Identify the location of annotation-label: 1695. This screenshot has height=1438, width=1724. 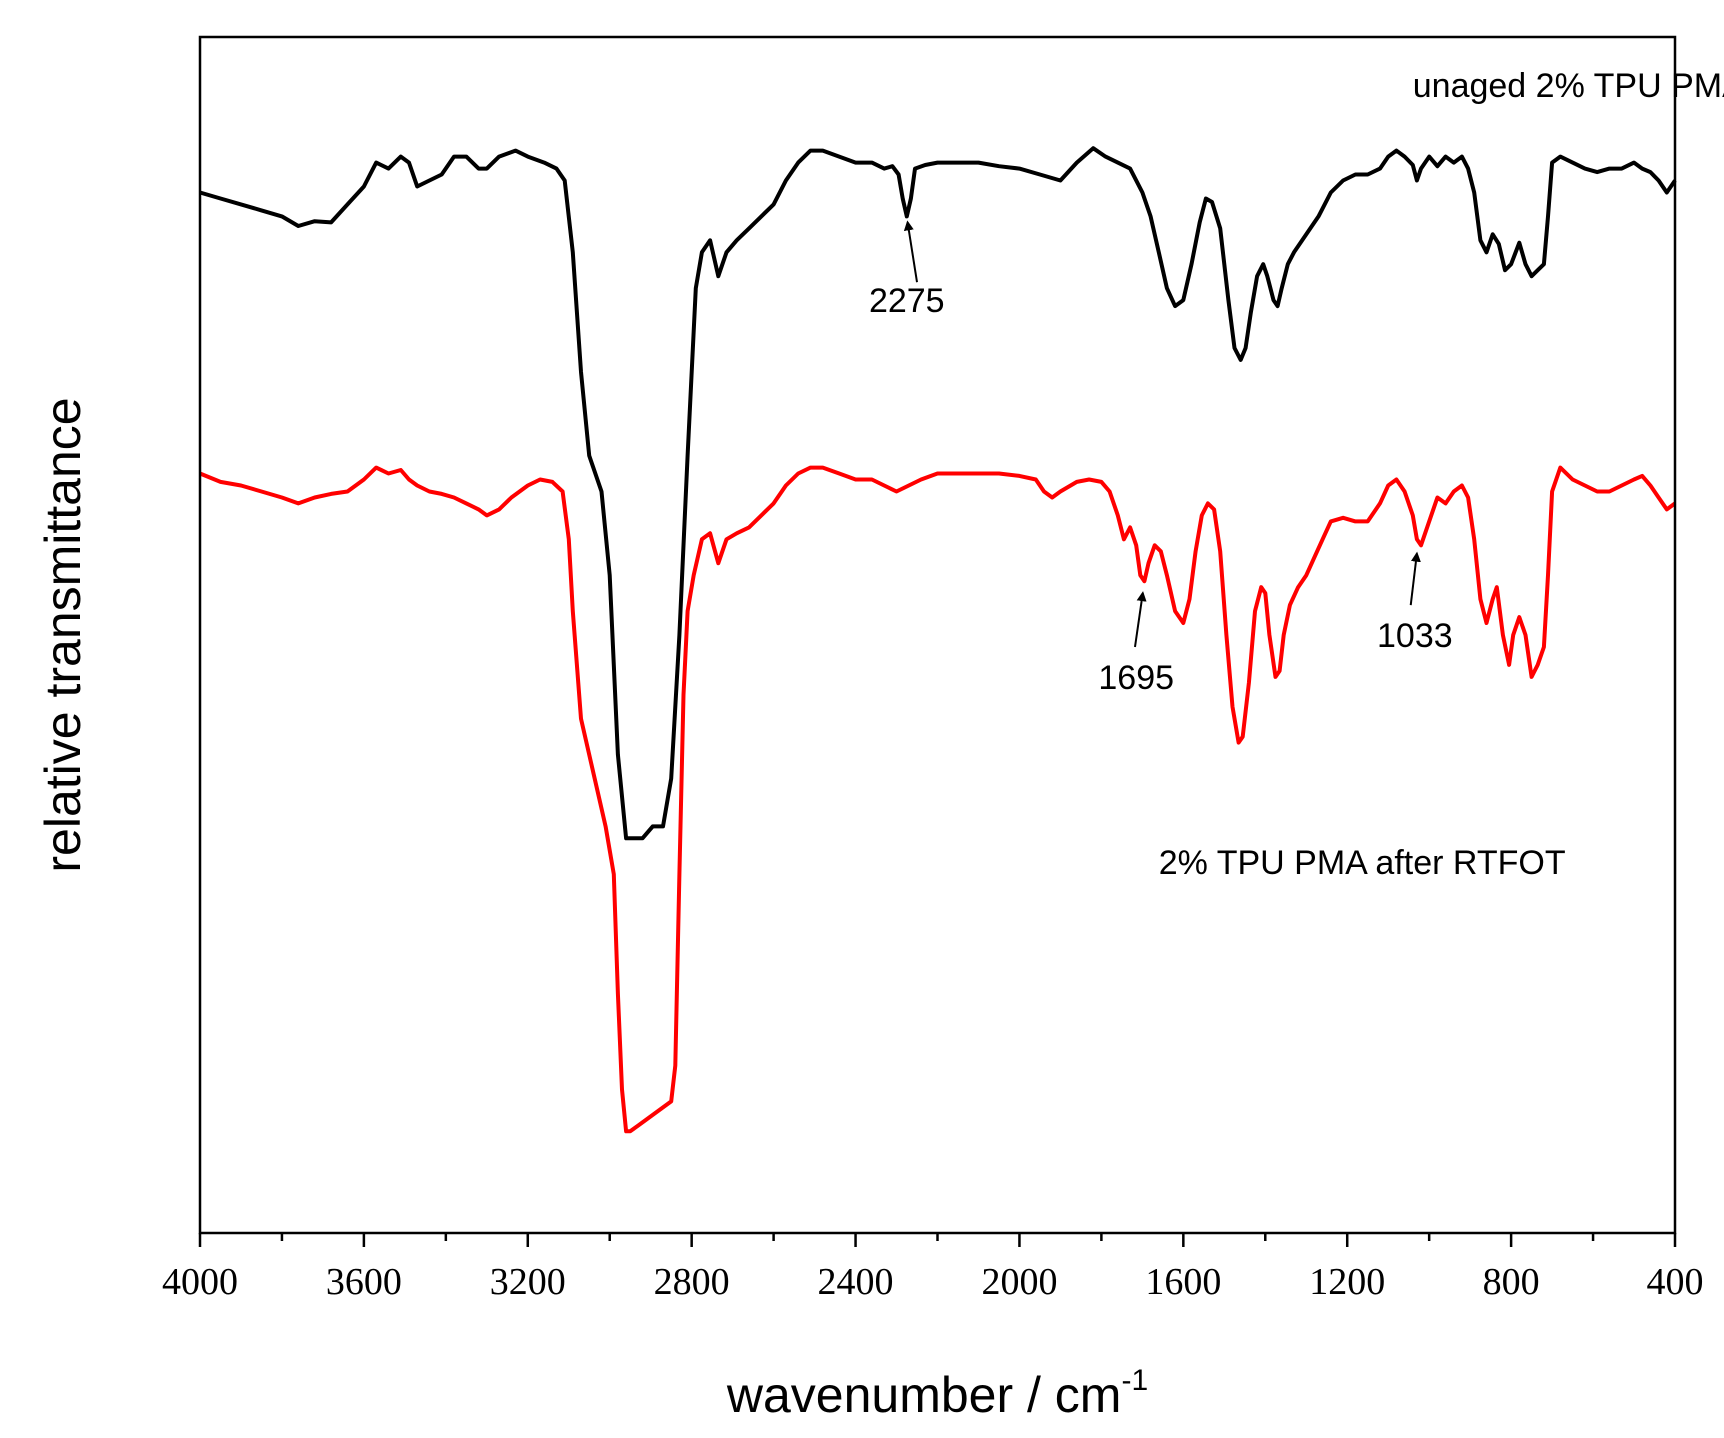
(1136, 678).